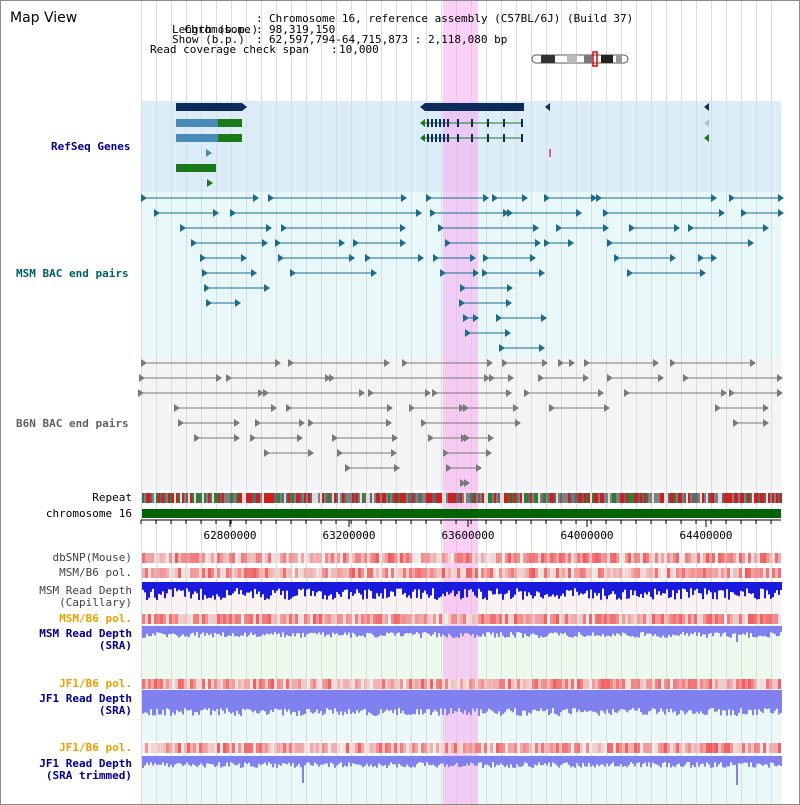 The height and width of the screenshot is (805, 800). I want to click on msm-bac-label: MSM BAC end pairs, so click(72, 273).